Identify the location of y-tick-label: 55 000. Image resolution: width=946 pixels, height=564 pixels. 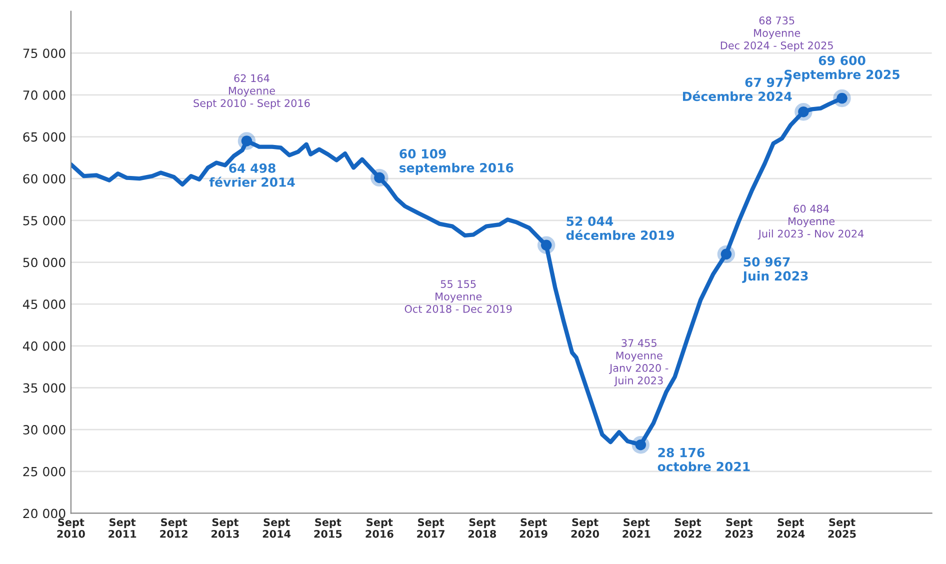
(44, 221).